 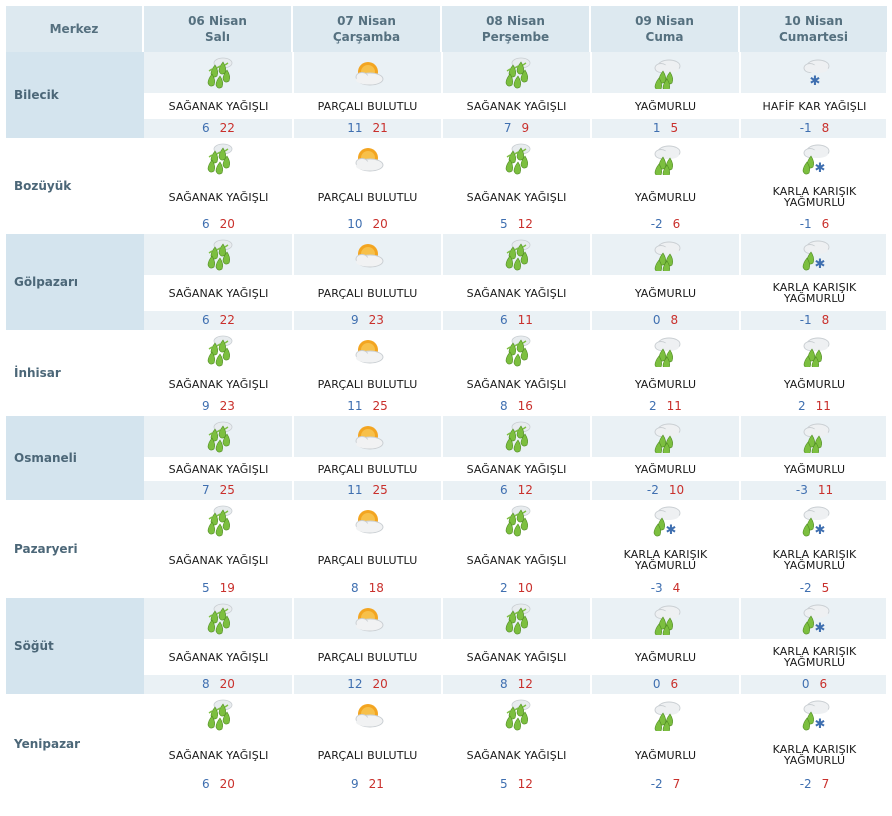 I want to click on temperature-cell: 9 23, so click(x=367, y=320).